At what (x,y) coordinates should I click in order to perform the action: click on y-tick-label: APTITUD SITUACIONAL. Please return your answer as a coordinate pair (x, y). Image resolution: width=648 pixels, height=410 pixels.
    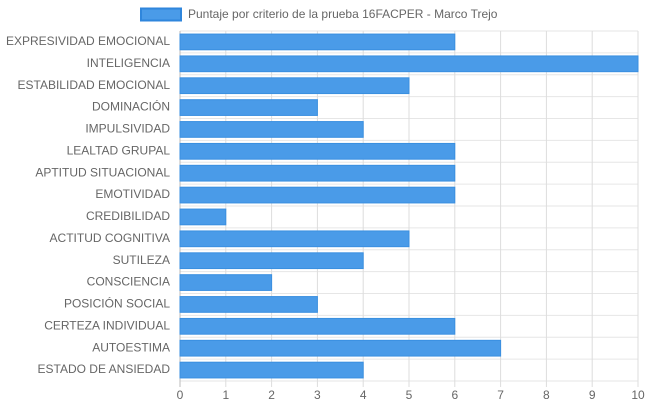
    Looking at the image, I should click on (102, 172).